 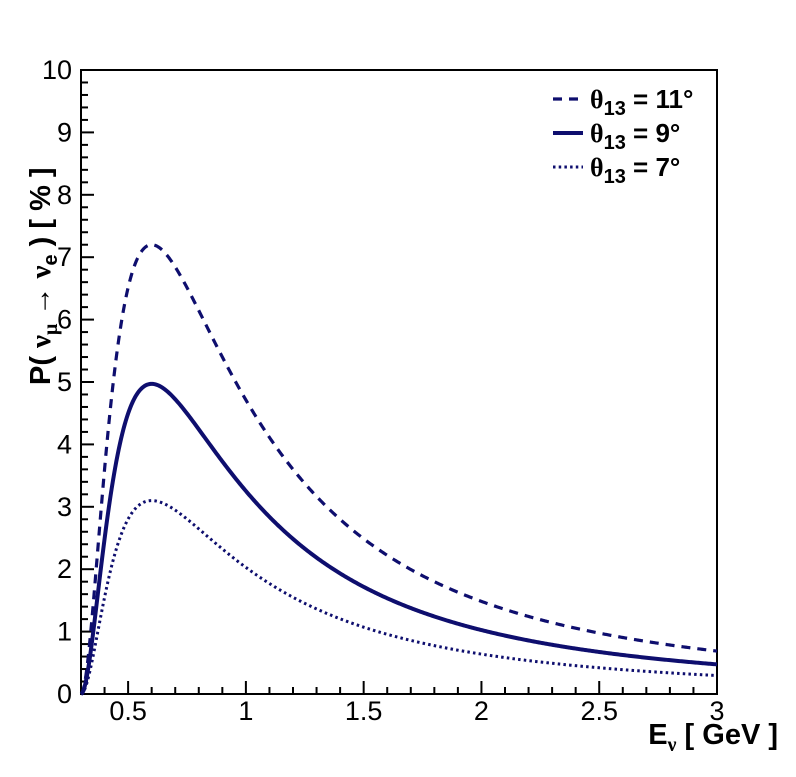 What do you see at coordinates (41, 210) in the screenshot?
I see `y-title-units: ) [ % ]` at bounding box center [41, 210].